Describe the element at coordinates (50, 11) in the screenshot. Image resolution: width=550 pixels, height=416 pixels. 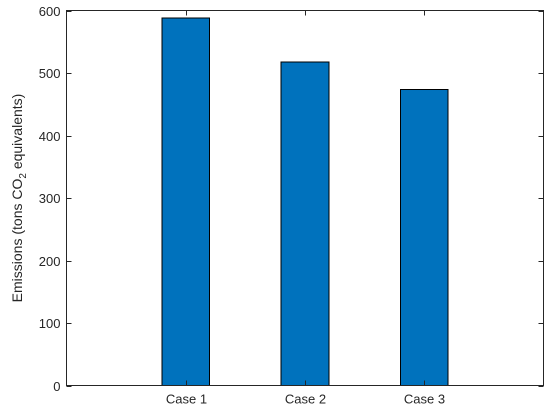
I see `y-tick-label: 600` at that location.